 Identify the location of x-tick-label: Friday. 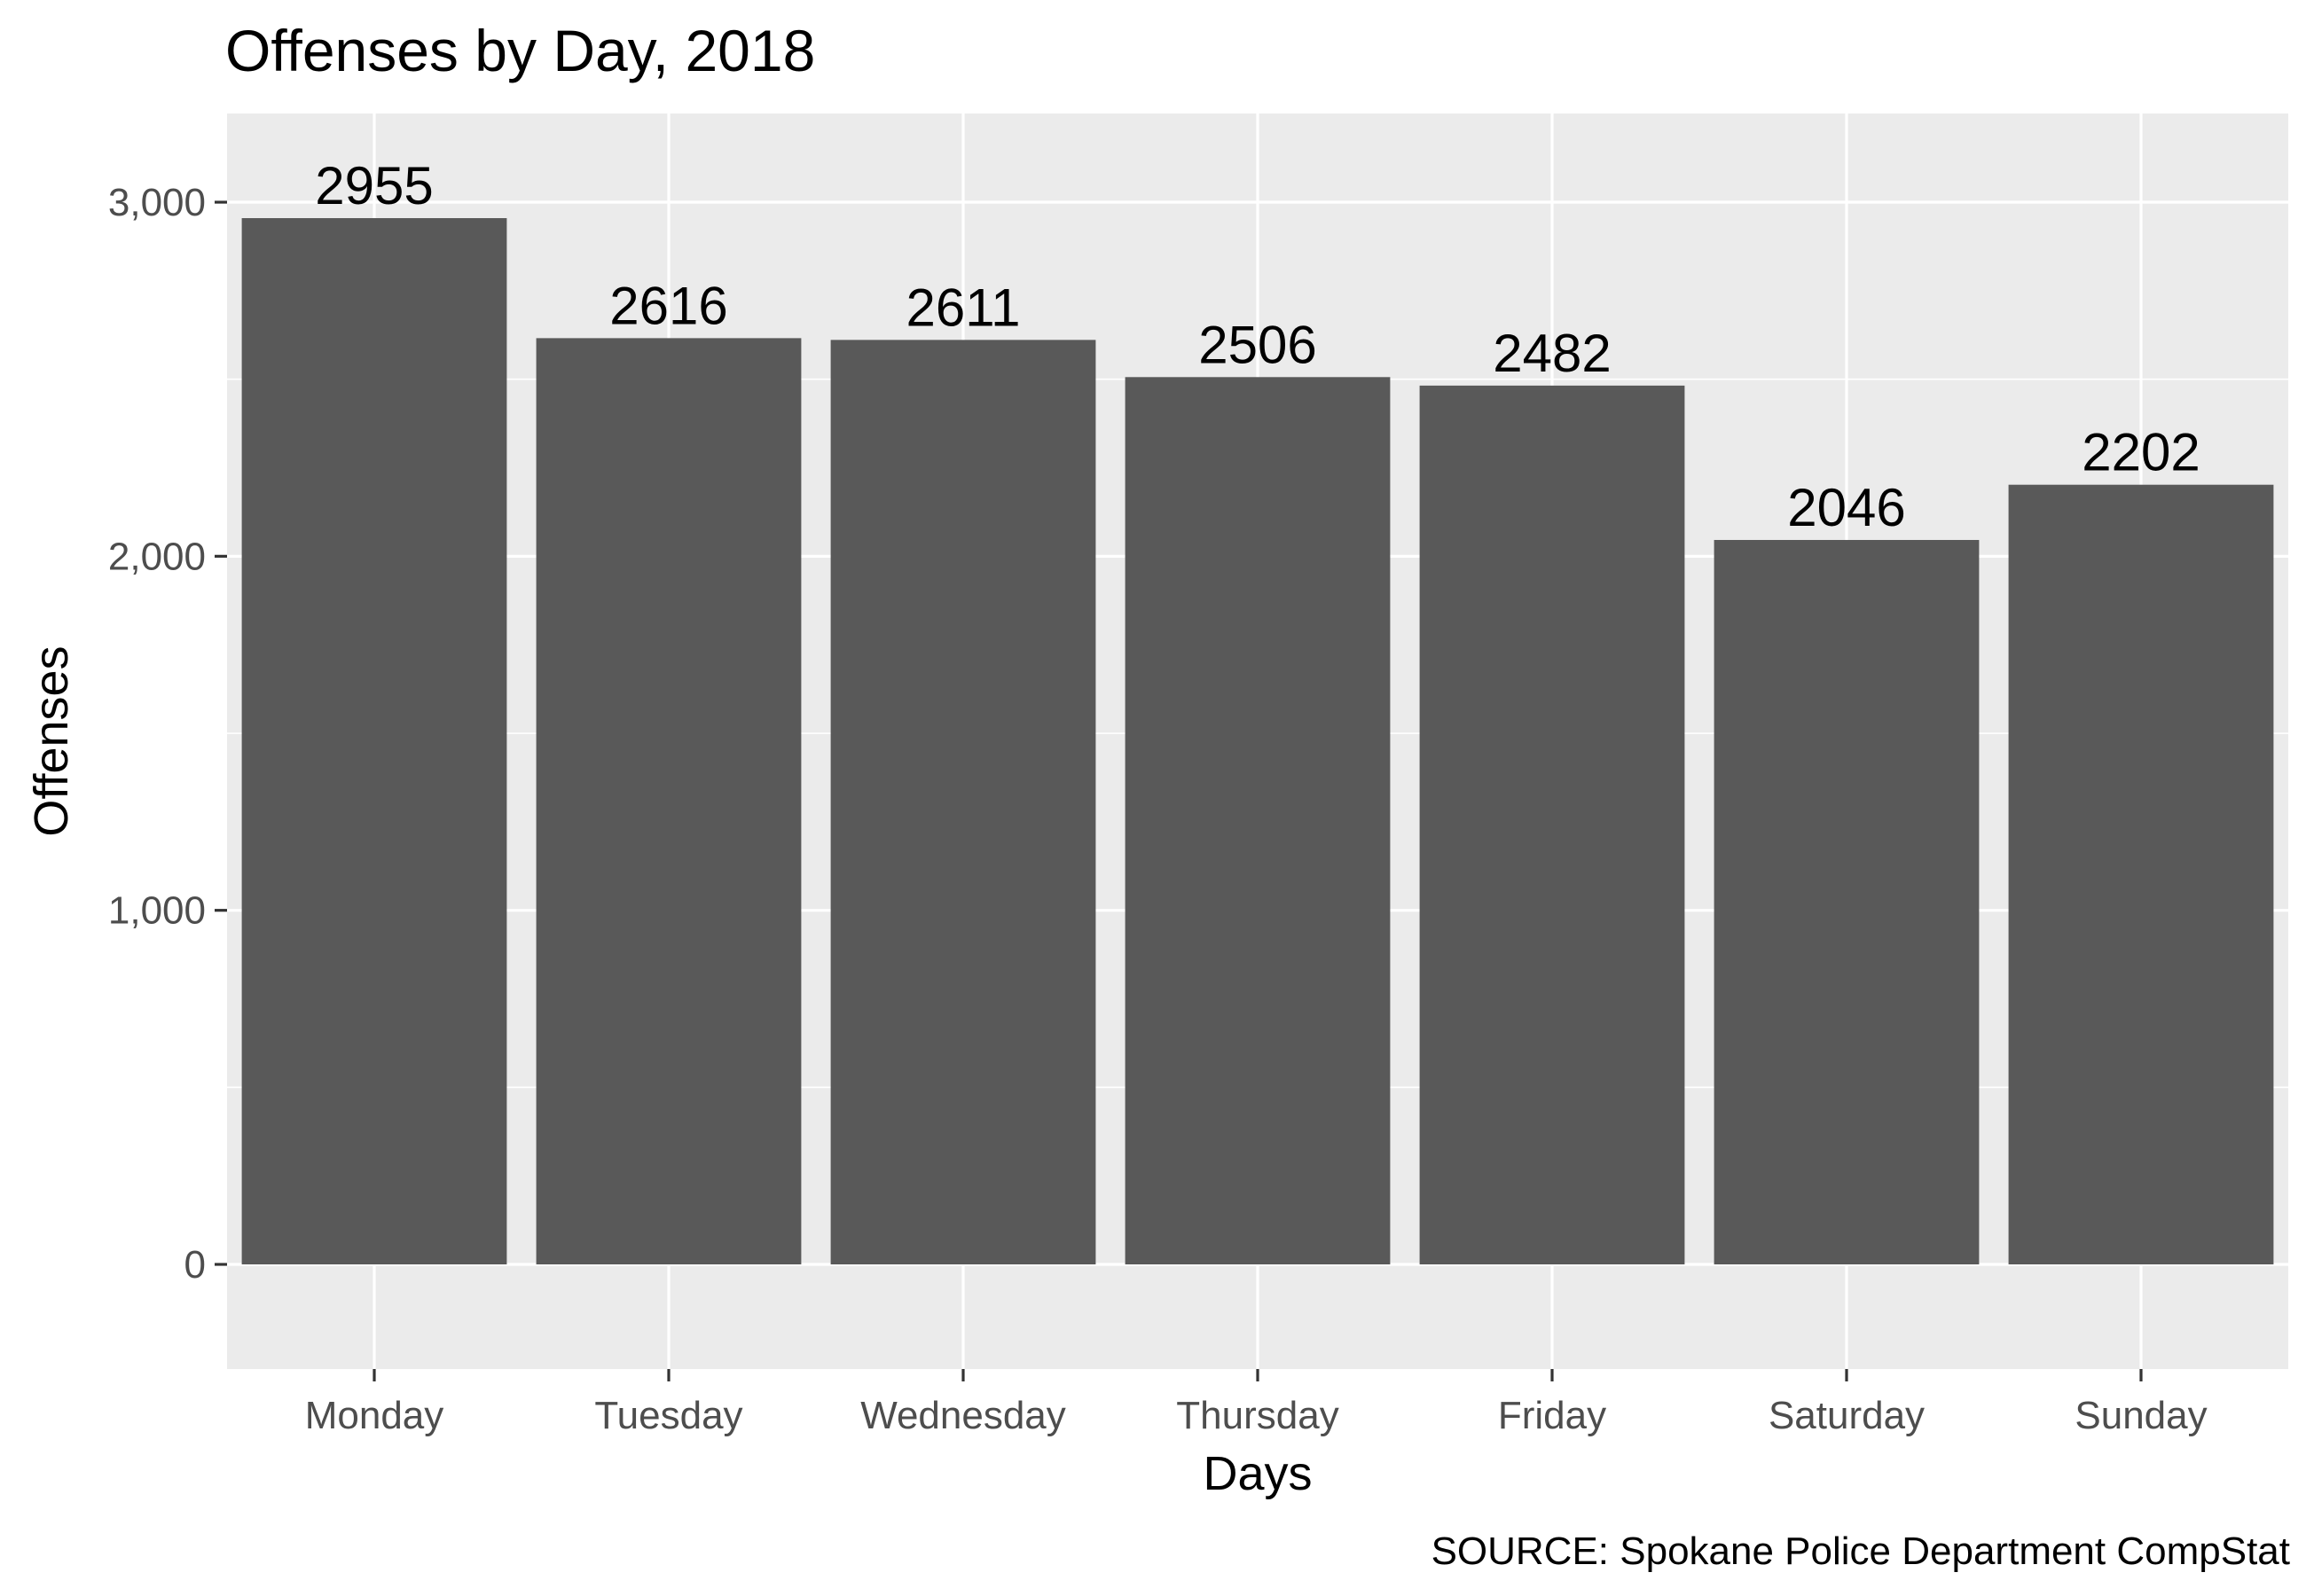
(1552, 1416).